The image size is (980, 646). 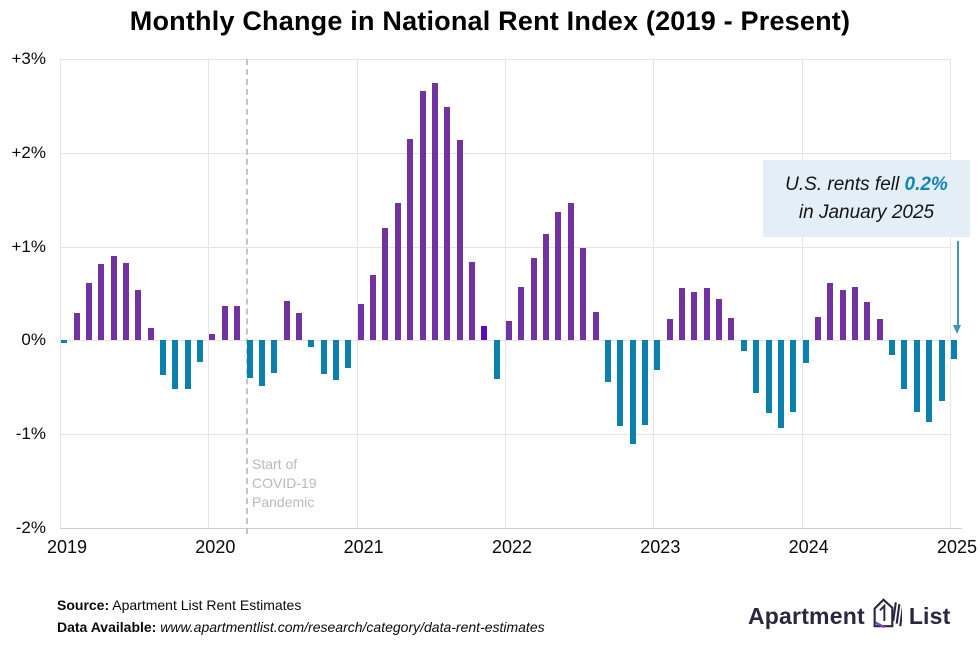 I want to click on logo-word-list: List, so click(x=929, y=615).